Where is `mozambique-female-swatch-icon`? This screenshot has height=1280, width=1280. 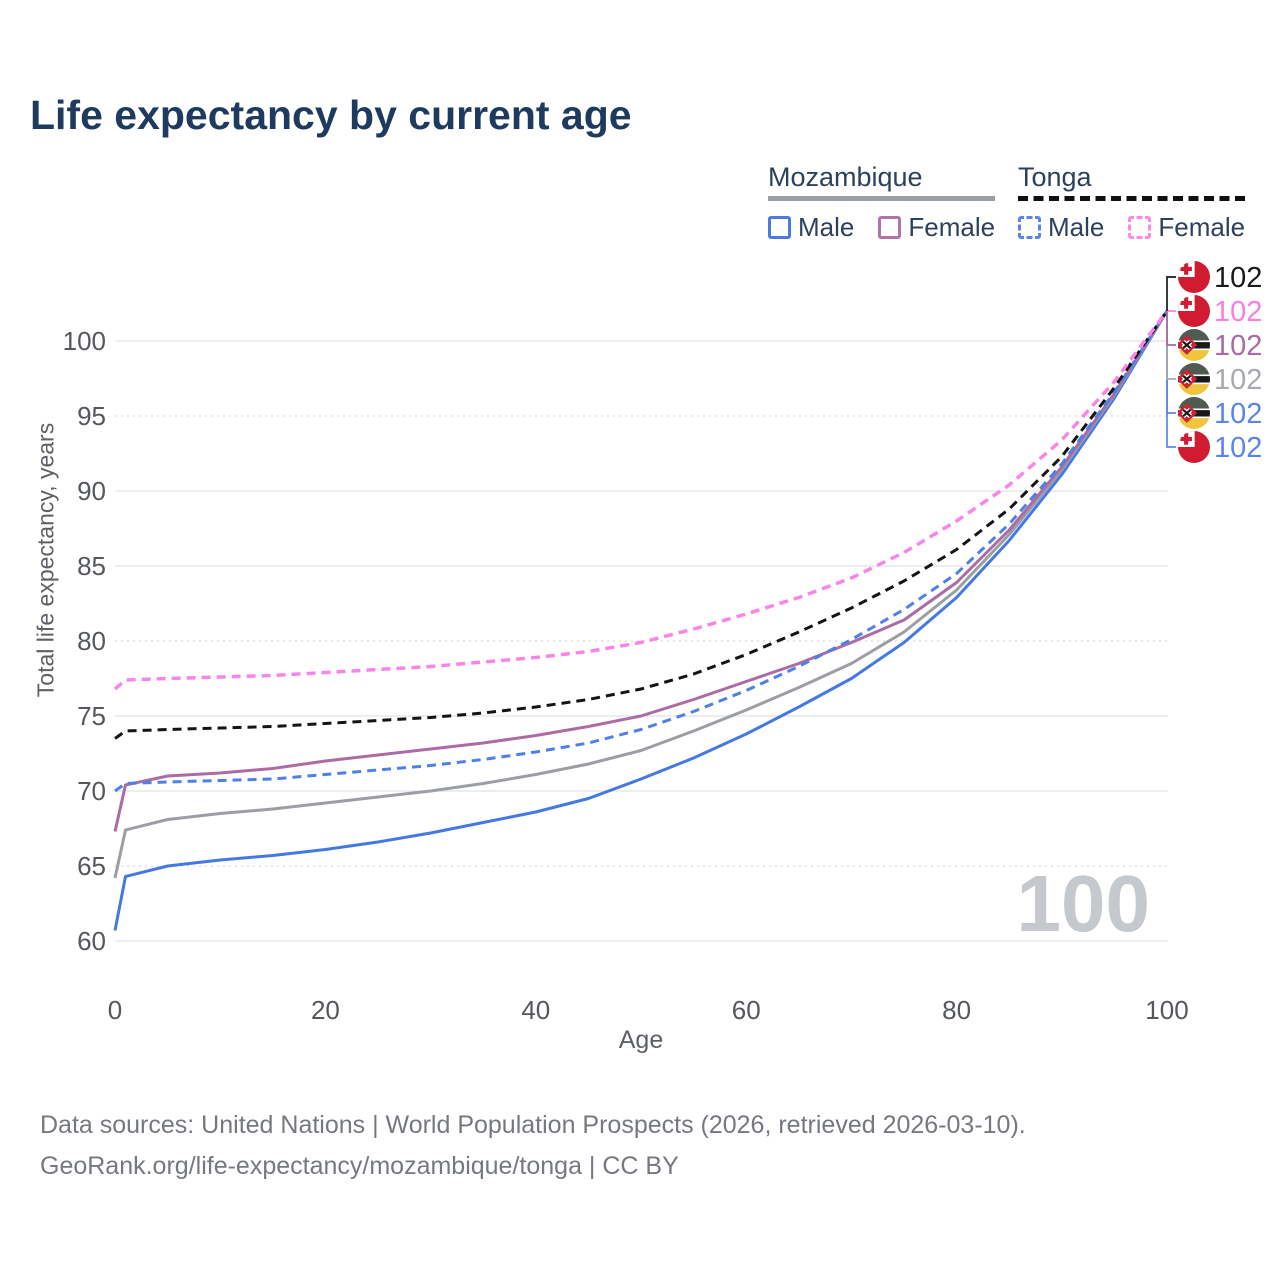
mozambique-female-swatch-icon is located at coordinates (890, 227).